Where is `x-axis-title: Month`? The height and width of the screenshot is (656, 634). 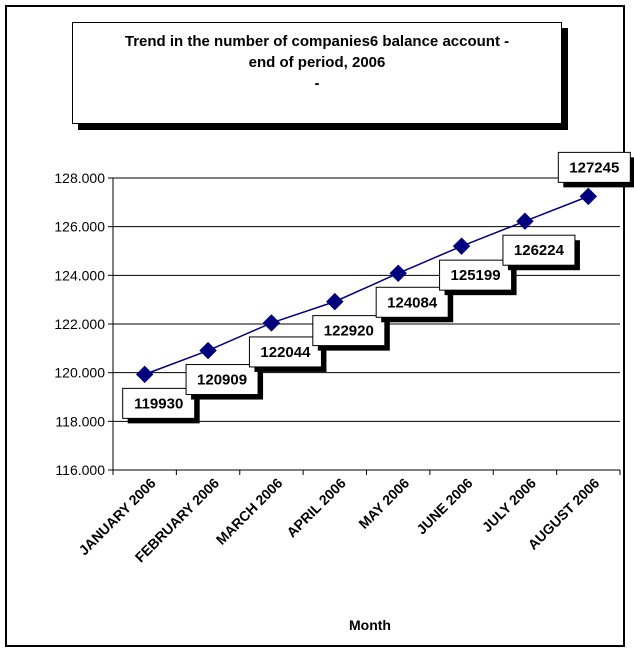 x-axis-title: Month is located at coordinates (370, 625).